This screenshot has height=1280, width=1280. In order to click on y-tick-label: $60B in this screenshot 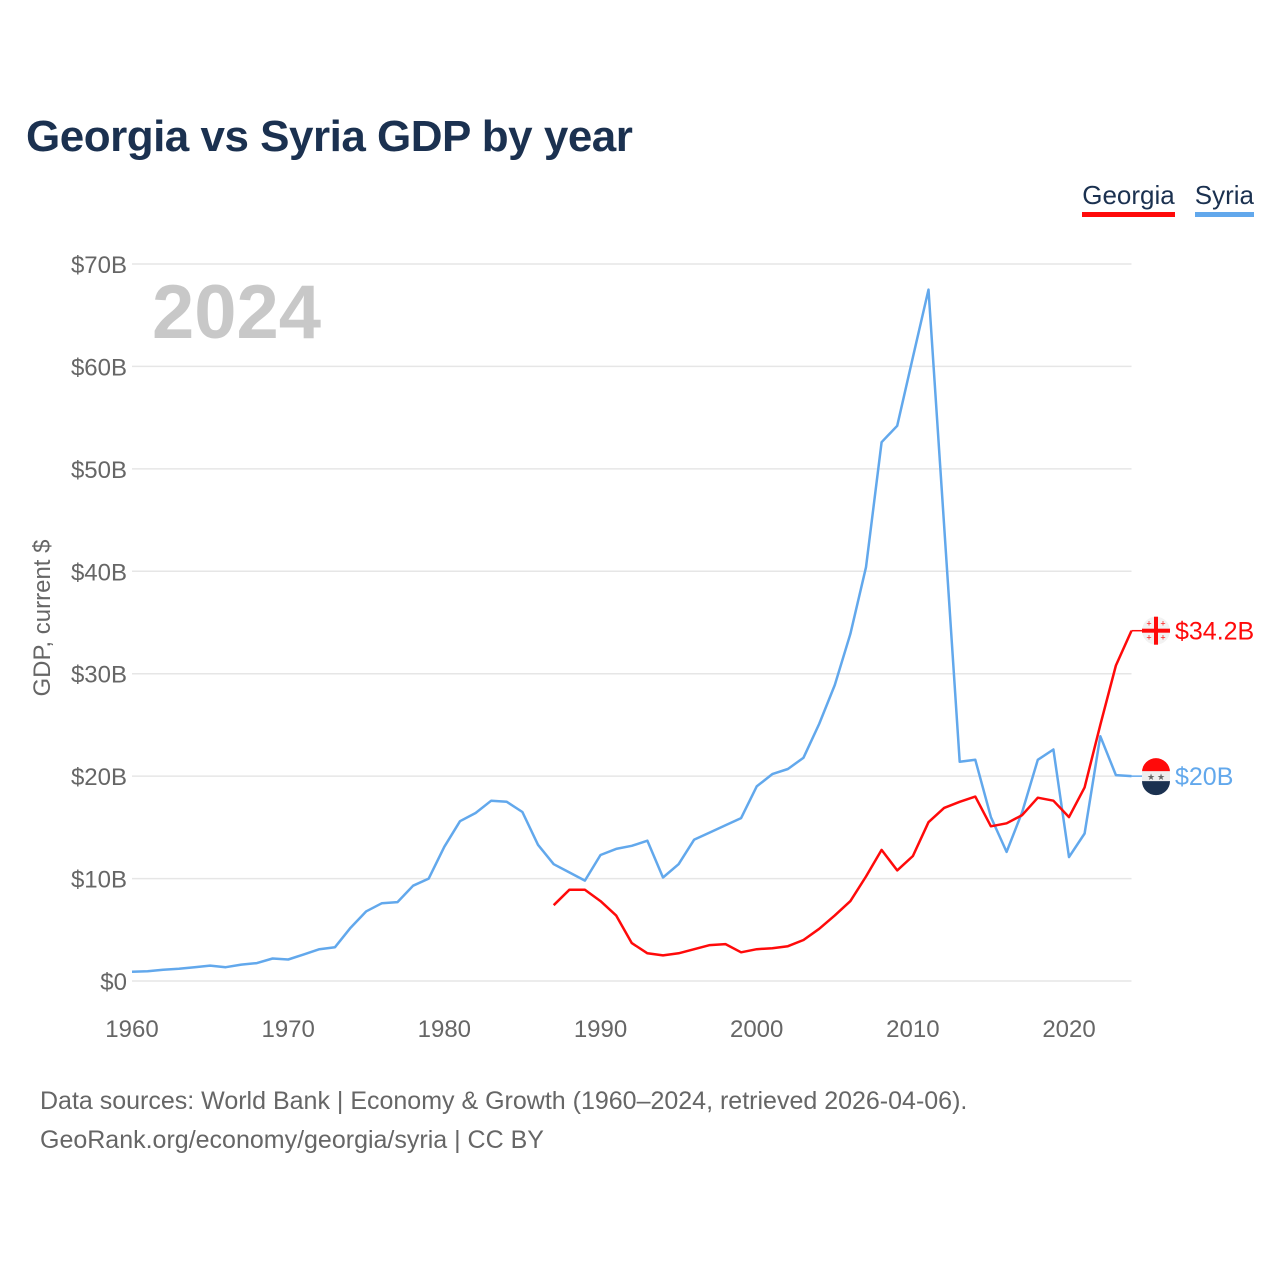, I will do `click(99, 367)`.